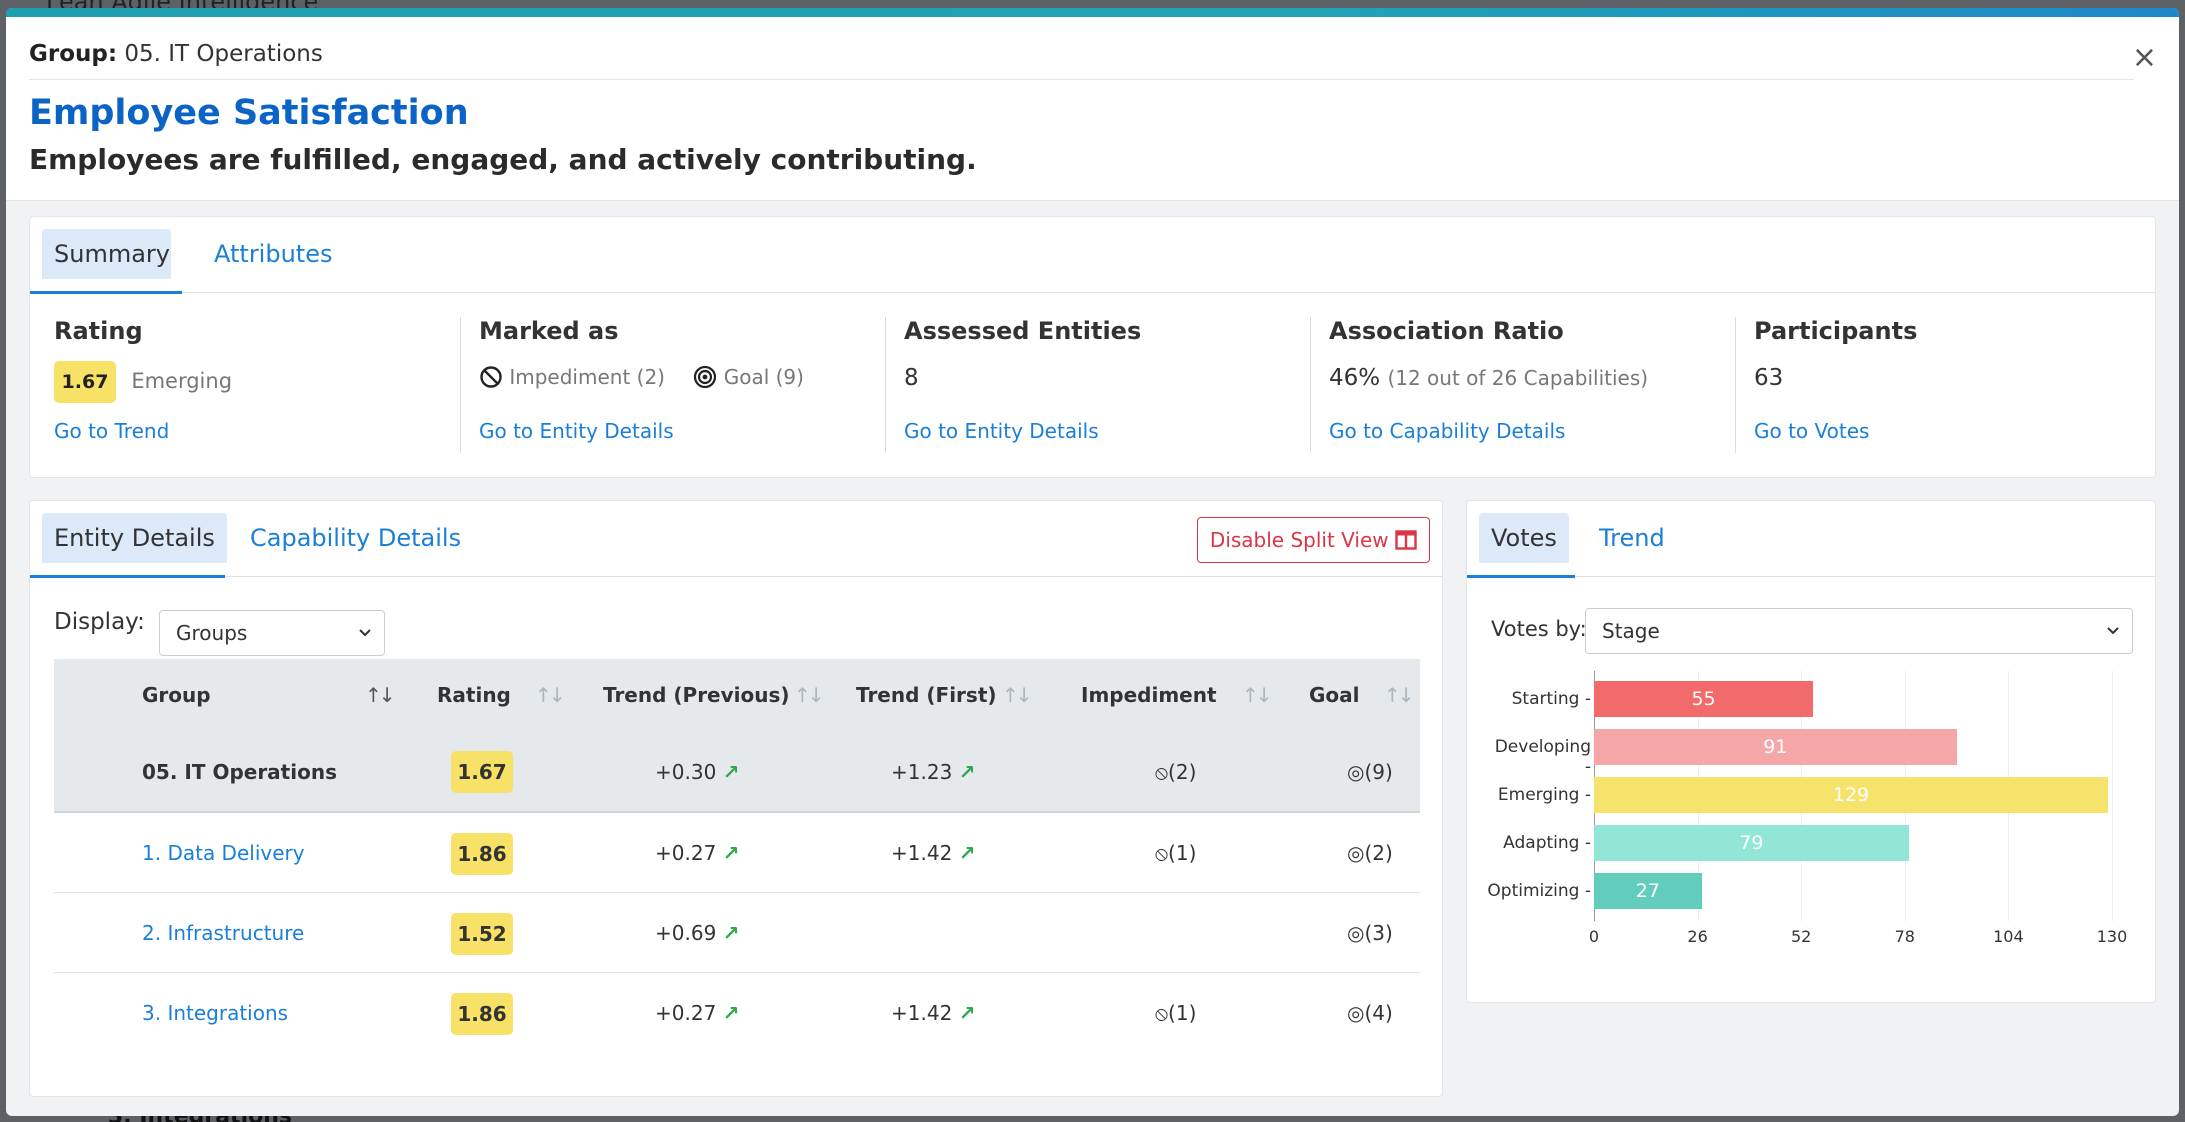  Describe the element at coordinates (1648, 891) in the screenshot. I see `chart-bar: 27` at that location.